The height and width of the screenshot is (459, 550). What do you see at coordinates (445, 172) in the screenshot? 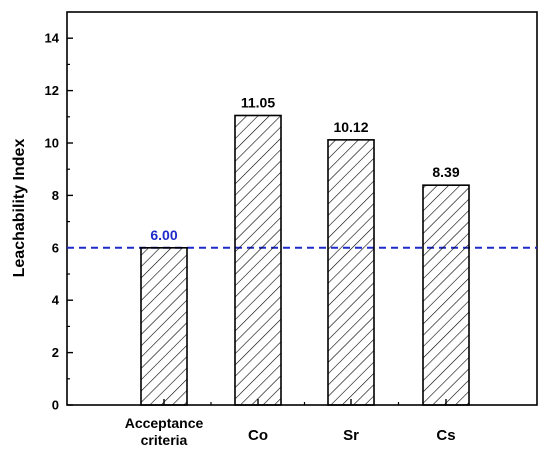
I see `bar-value-label: 8.39` at bounding box center [445, 172].